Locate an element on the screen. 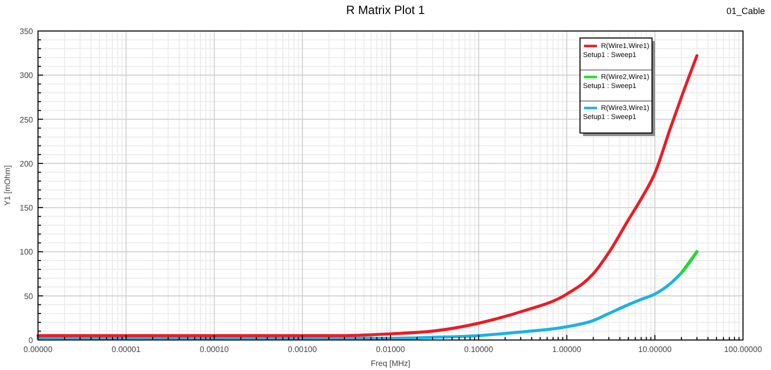 The width and height of the screenshot is (771, 370). x-tick-label: 1.00000 is located at coordinates (567, 349).